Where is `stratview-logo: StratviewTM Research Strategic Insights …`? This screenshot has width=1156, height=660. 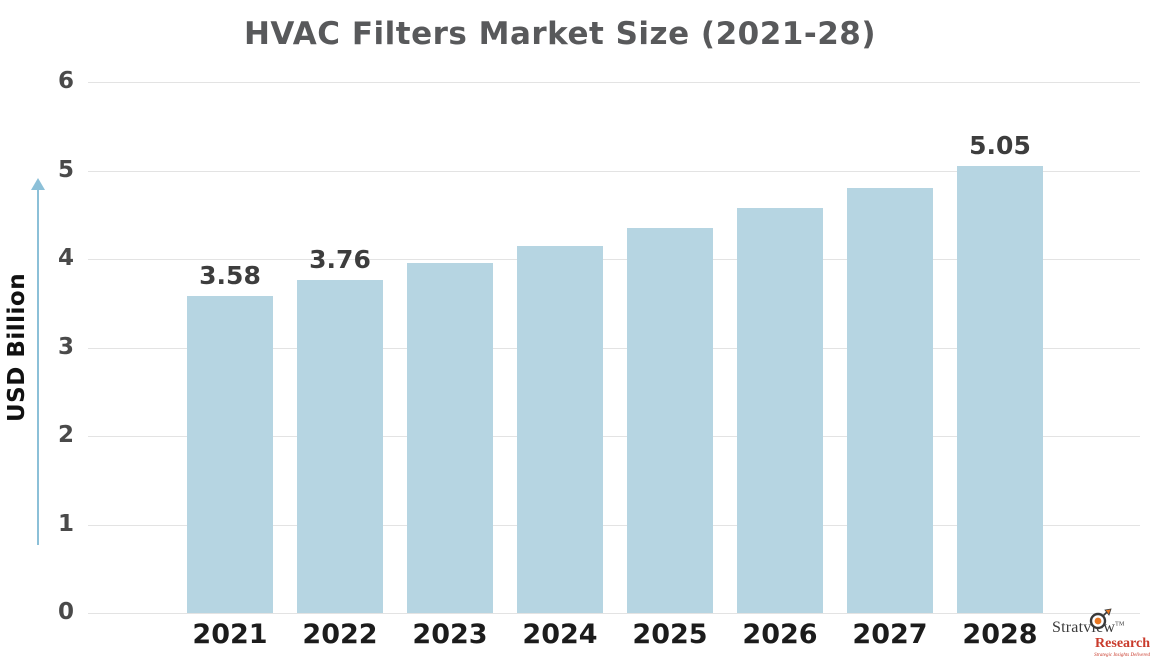 stratview-logo: StratviewTM Research Strategic Insights … is located at coordinates (1102, 633).